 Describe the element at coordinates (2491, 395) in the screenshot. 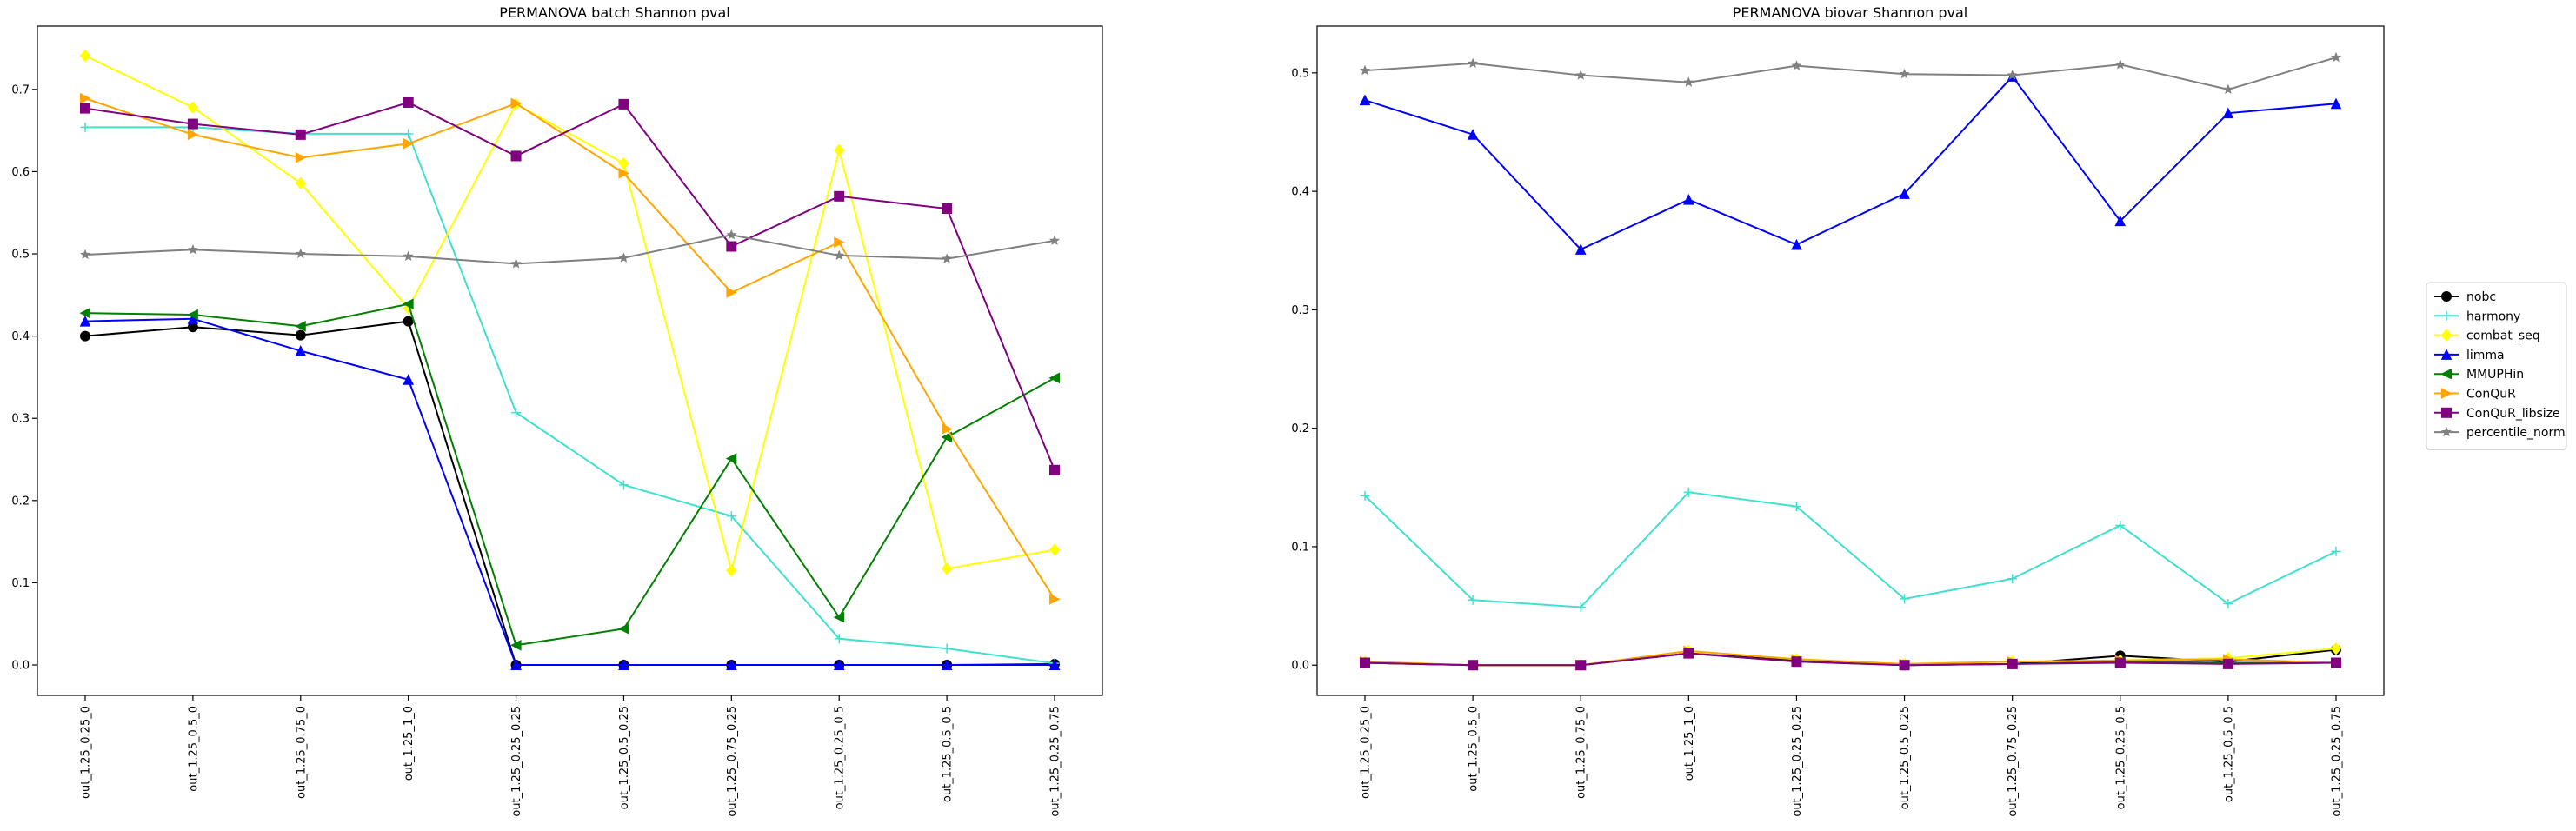

I see `legend-label: ConQuR` at that location.